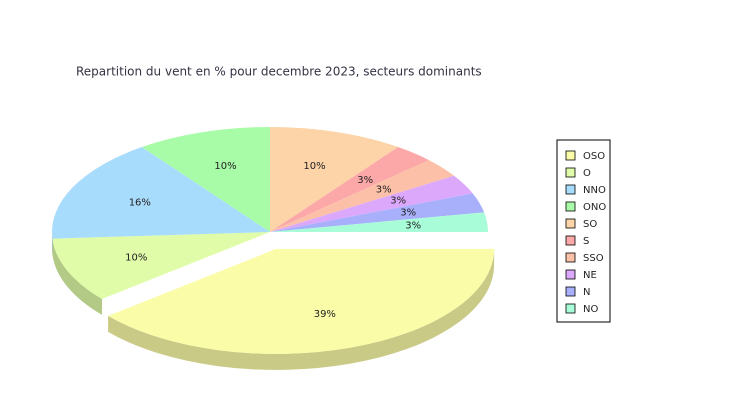 The width and height of the screenshot is (750, 404). I want to click on legend-label: NNO, so click(594, 190).